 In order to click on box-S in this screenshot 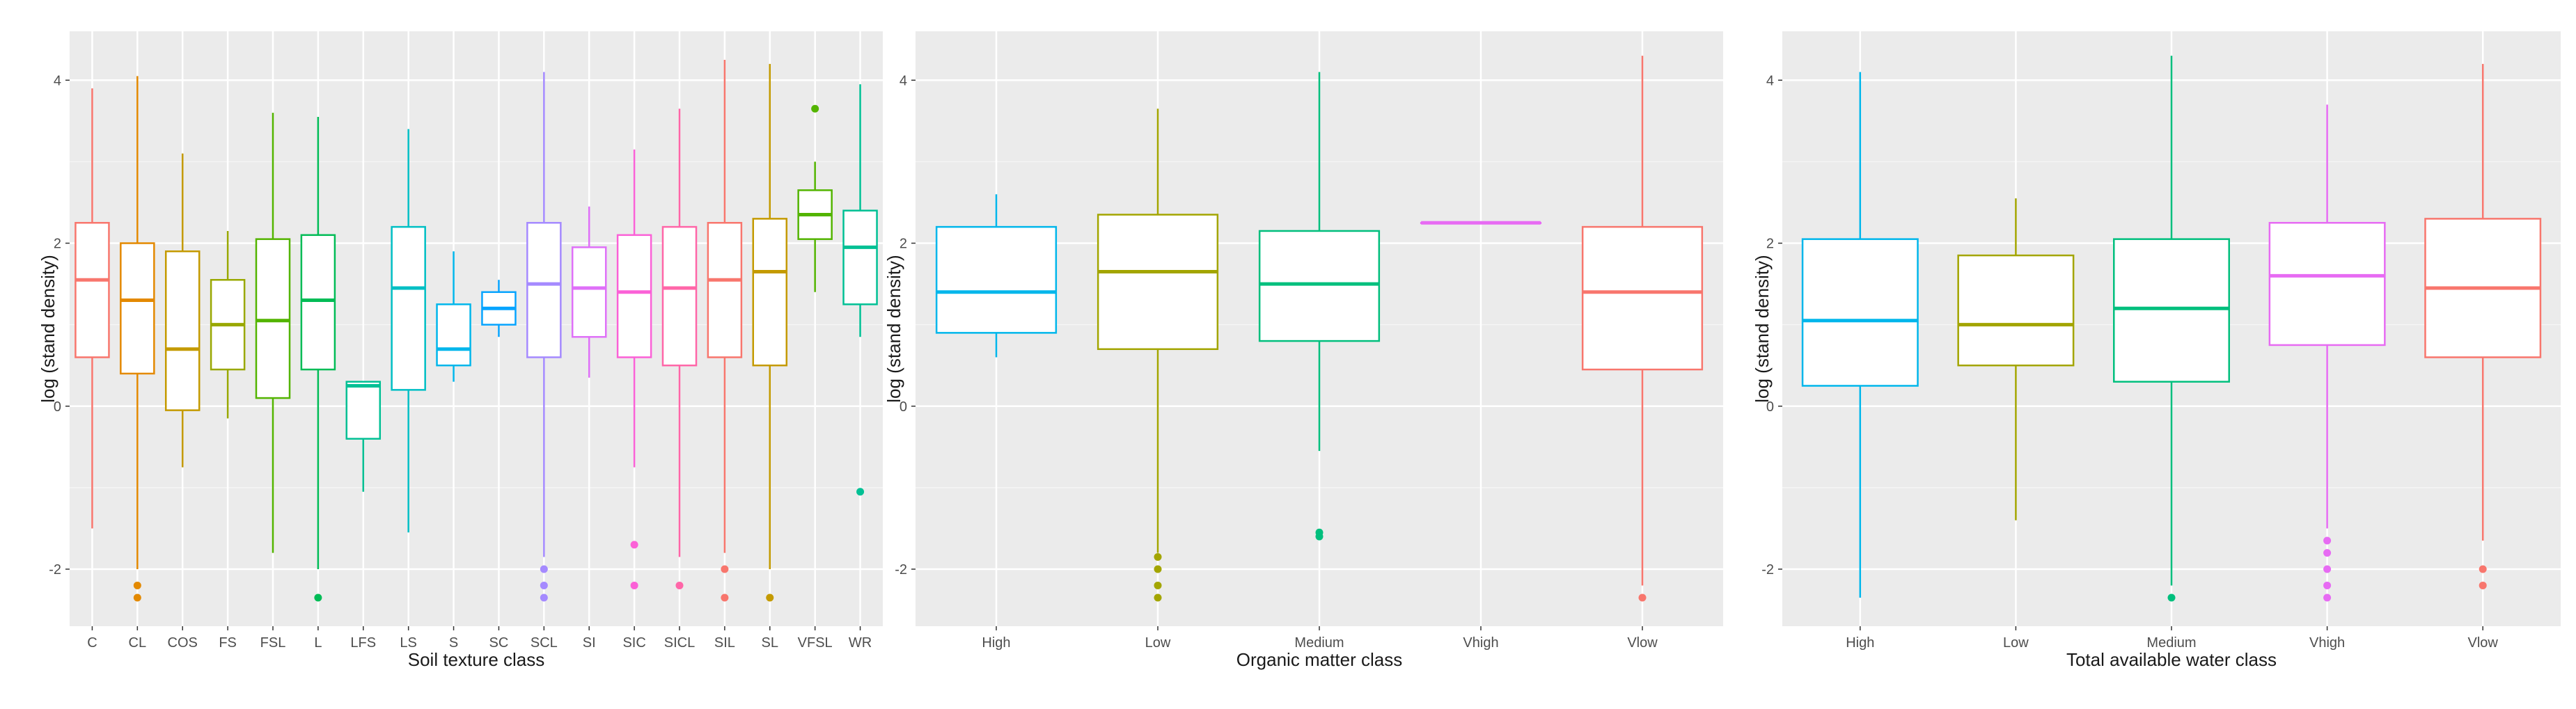, I will do `click(453, 316)`.